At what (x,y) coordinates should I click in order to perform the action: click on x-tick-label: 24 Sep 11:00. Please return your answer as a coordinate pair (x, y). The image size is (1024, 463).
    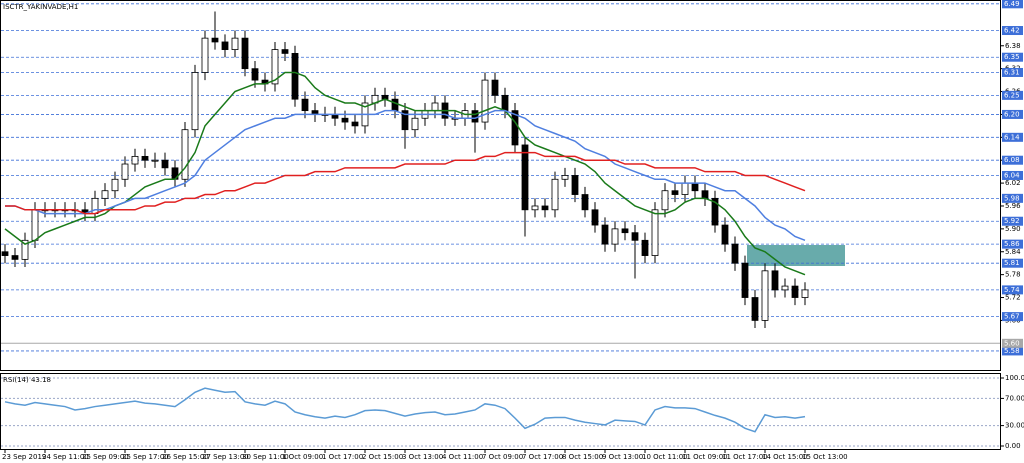
    Looking at the image, I should click on (65, 457).